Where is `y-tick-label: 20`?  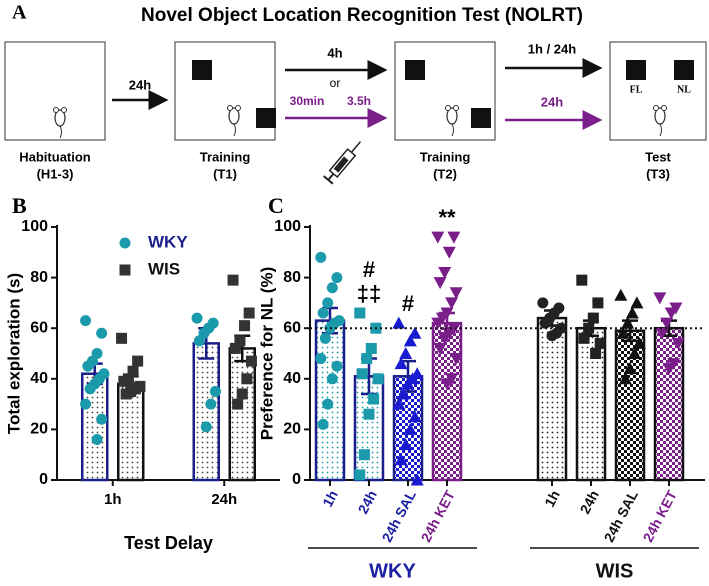 y-tick-label: 20 is located at coordinates (39, 429).